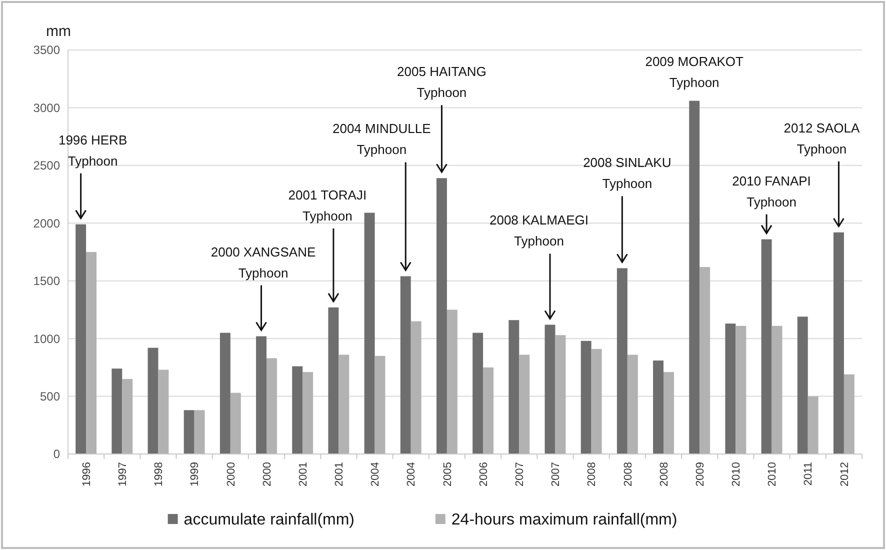  What do you see at coordinates (86, 474) in the screenshot?
I see `x-tick-label: 1996` at bounding box center [86, 474].